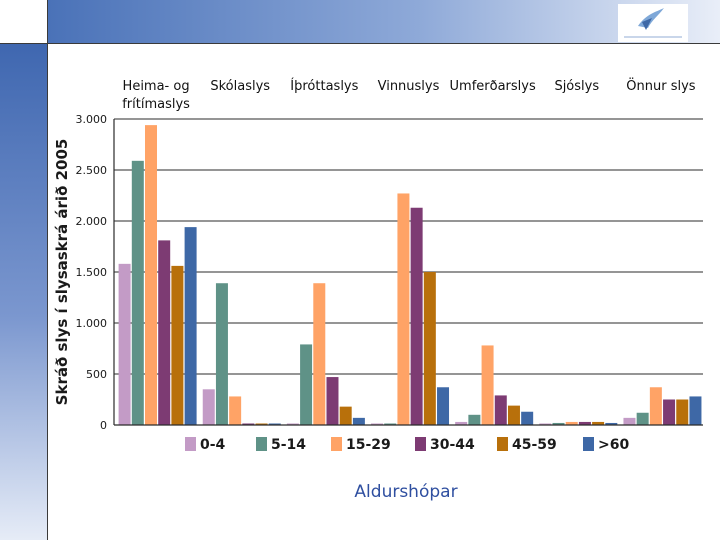 The height and width of the screenshot is (540, 720). I want to click on logo, so click(653, 23).